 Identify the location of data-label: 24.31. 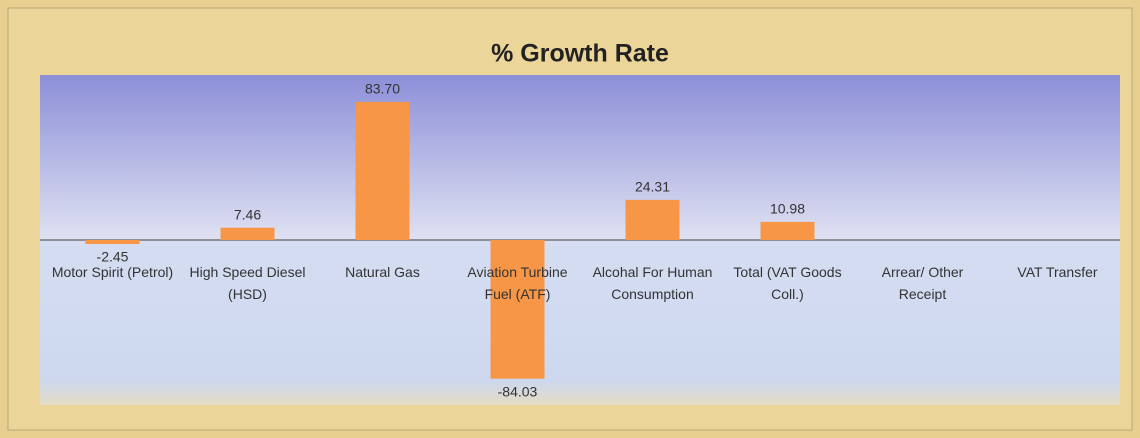
(652, 187).